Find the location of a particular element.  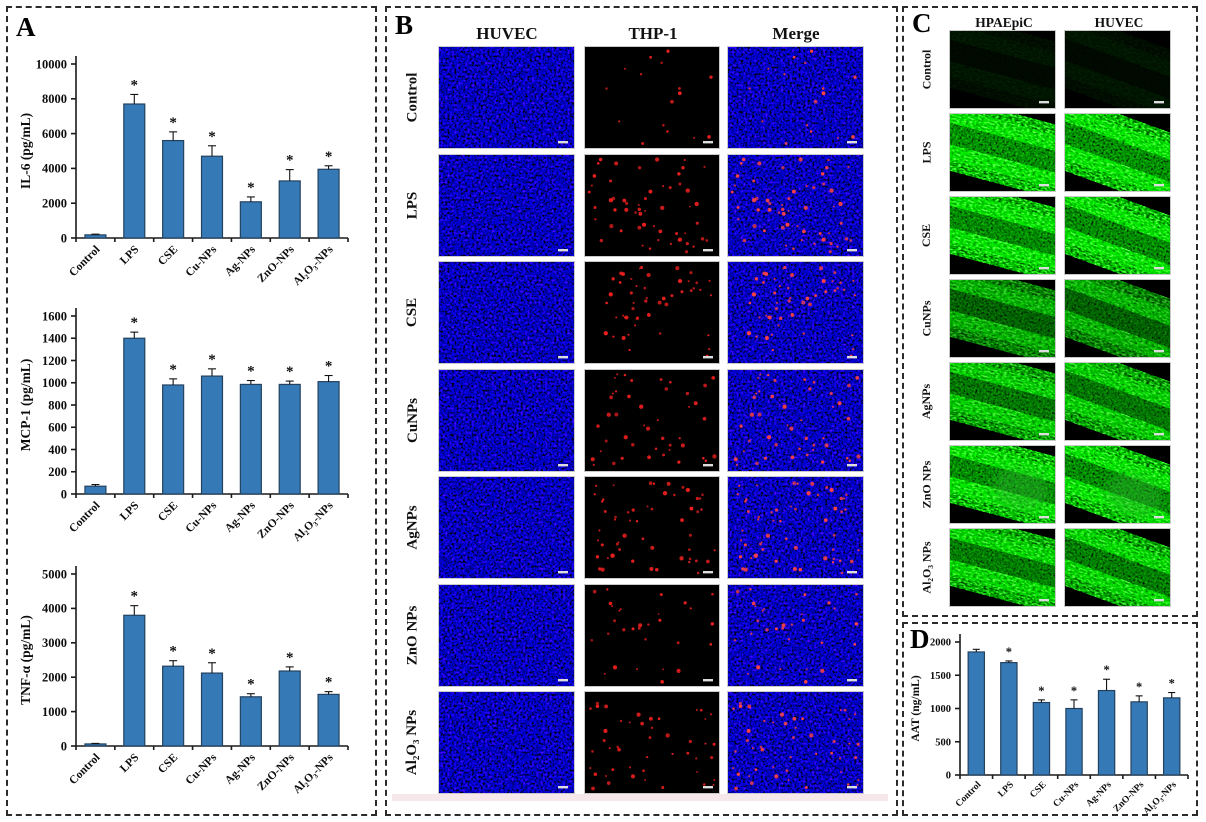

svg-text: 500 is located at coordinates (943, 742).